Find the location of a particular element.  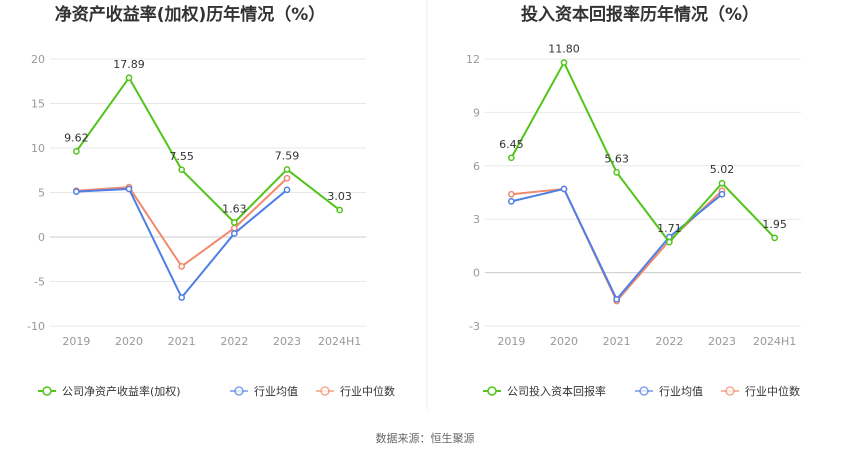

data-label: 1.63 is located at coordinates (234, 208).